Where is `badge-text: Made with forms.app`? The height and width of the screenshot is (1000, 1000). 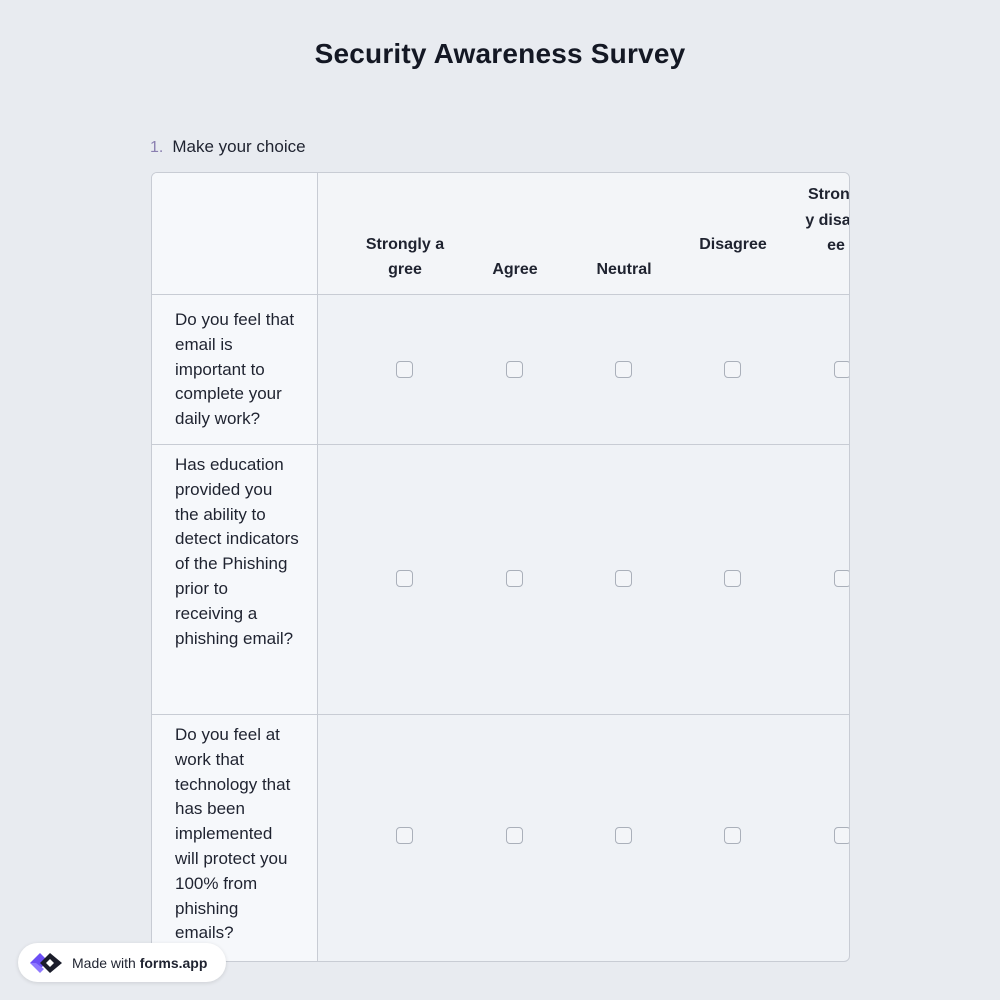 badge-text: Made with forms.app is located at coordinates (139, 963).